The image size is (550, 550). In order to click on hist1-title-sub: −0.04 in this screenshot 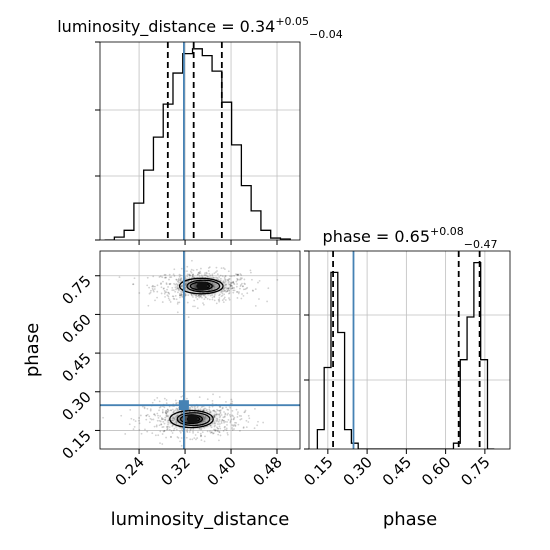, I will do `click(326, 34)`.